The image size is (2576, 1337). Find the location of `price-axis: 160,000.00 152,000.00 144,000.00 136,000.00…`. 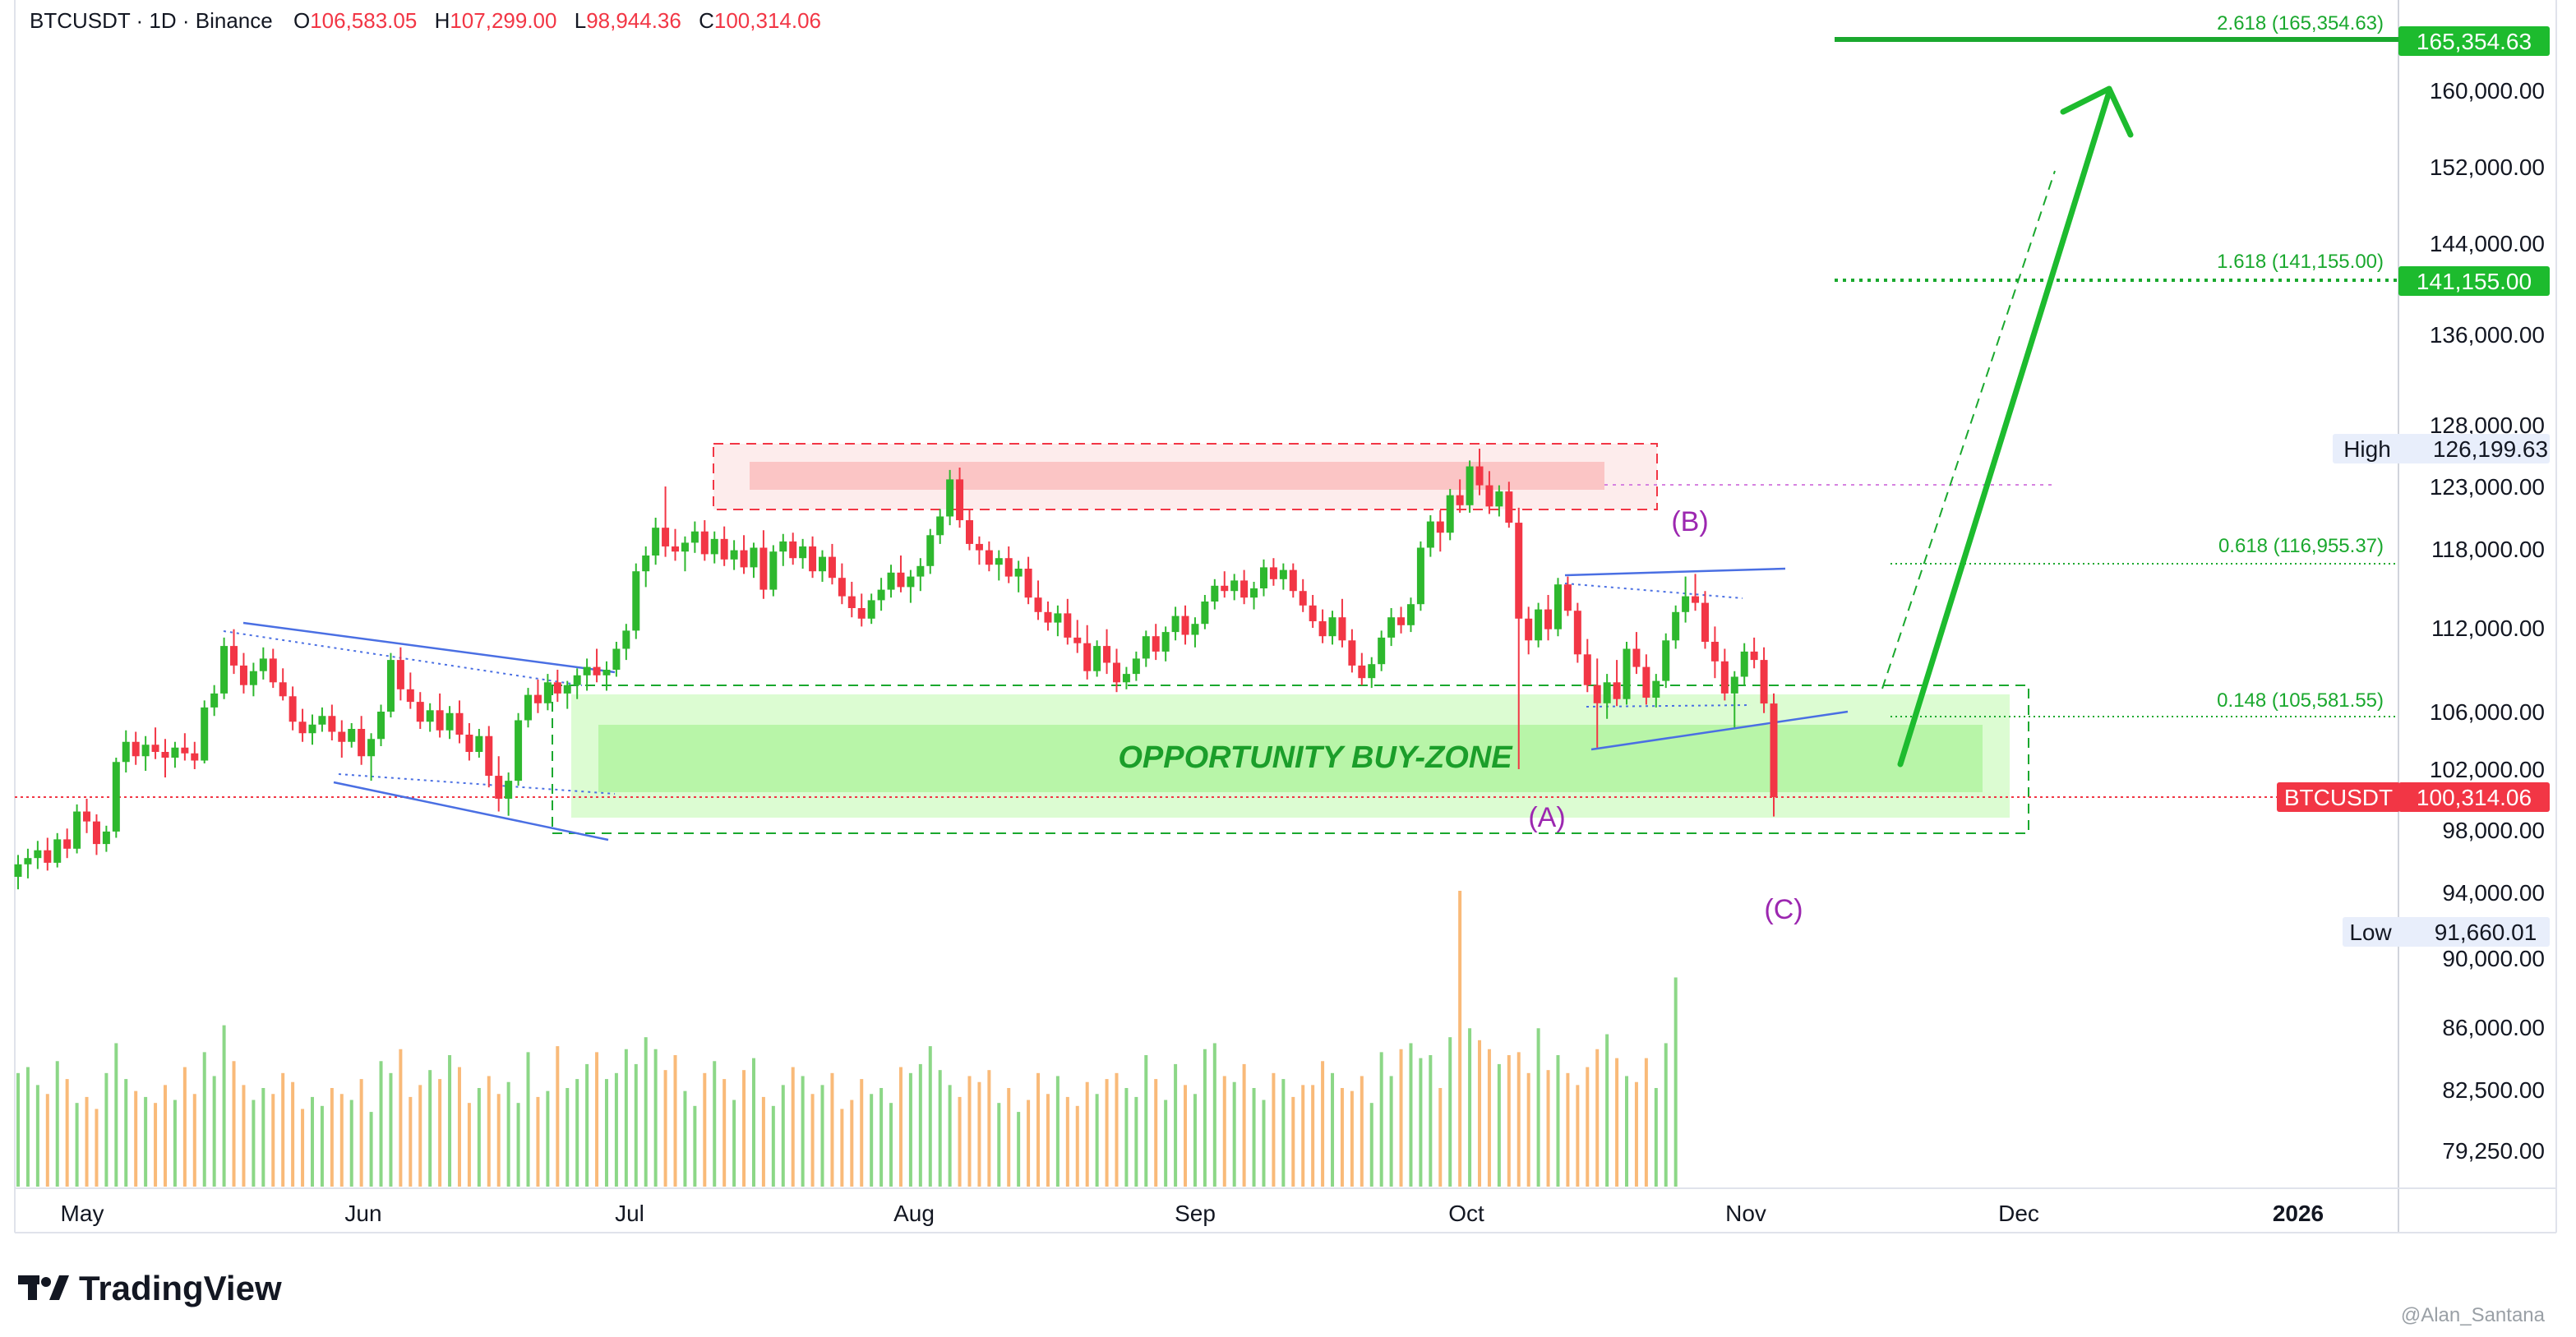

price-axis: 160,000.00 152,000.00 144,000.00 136,000.00… is located at coordinates (2488, 621).